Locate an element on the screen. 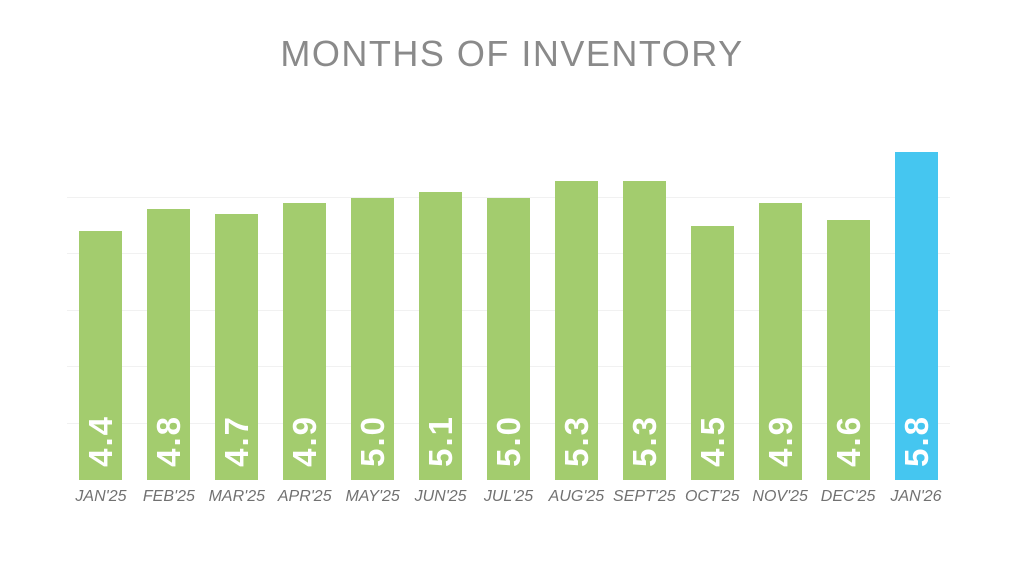  x-axis-label: AUG'25 is located at coordinates (576, 496).